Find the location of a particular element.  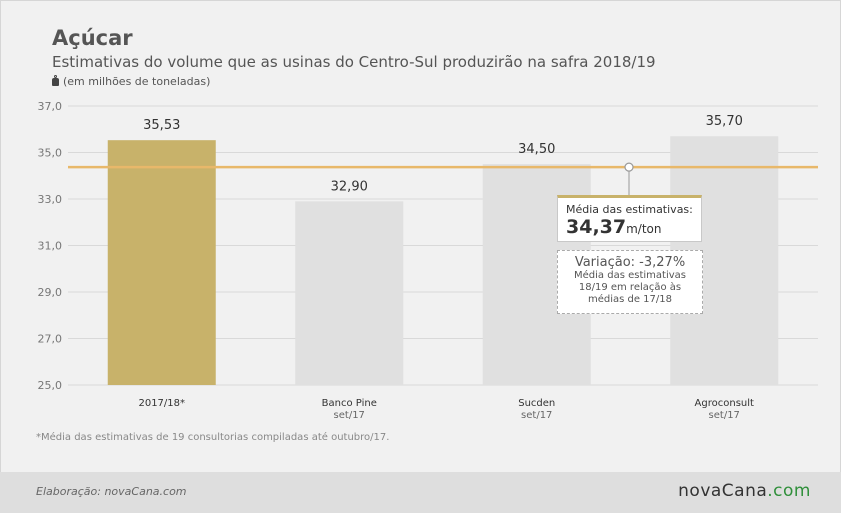

average-marker is located at coordinates (629, 167).